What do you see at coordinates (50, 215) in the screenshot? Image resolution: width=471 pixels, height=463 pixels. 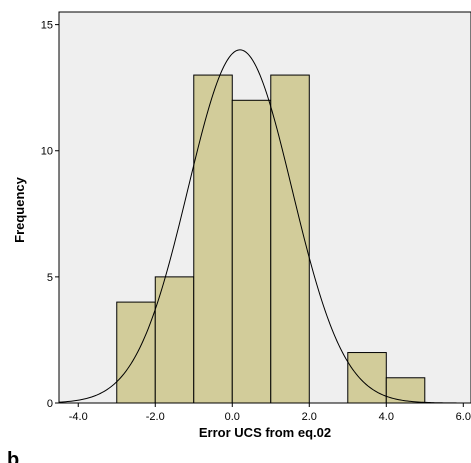 I see `y-axis-ticks: 0 5 10 15` at bounding box center [50, 215].